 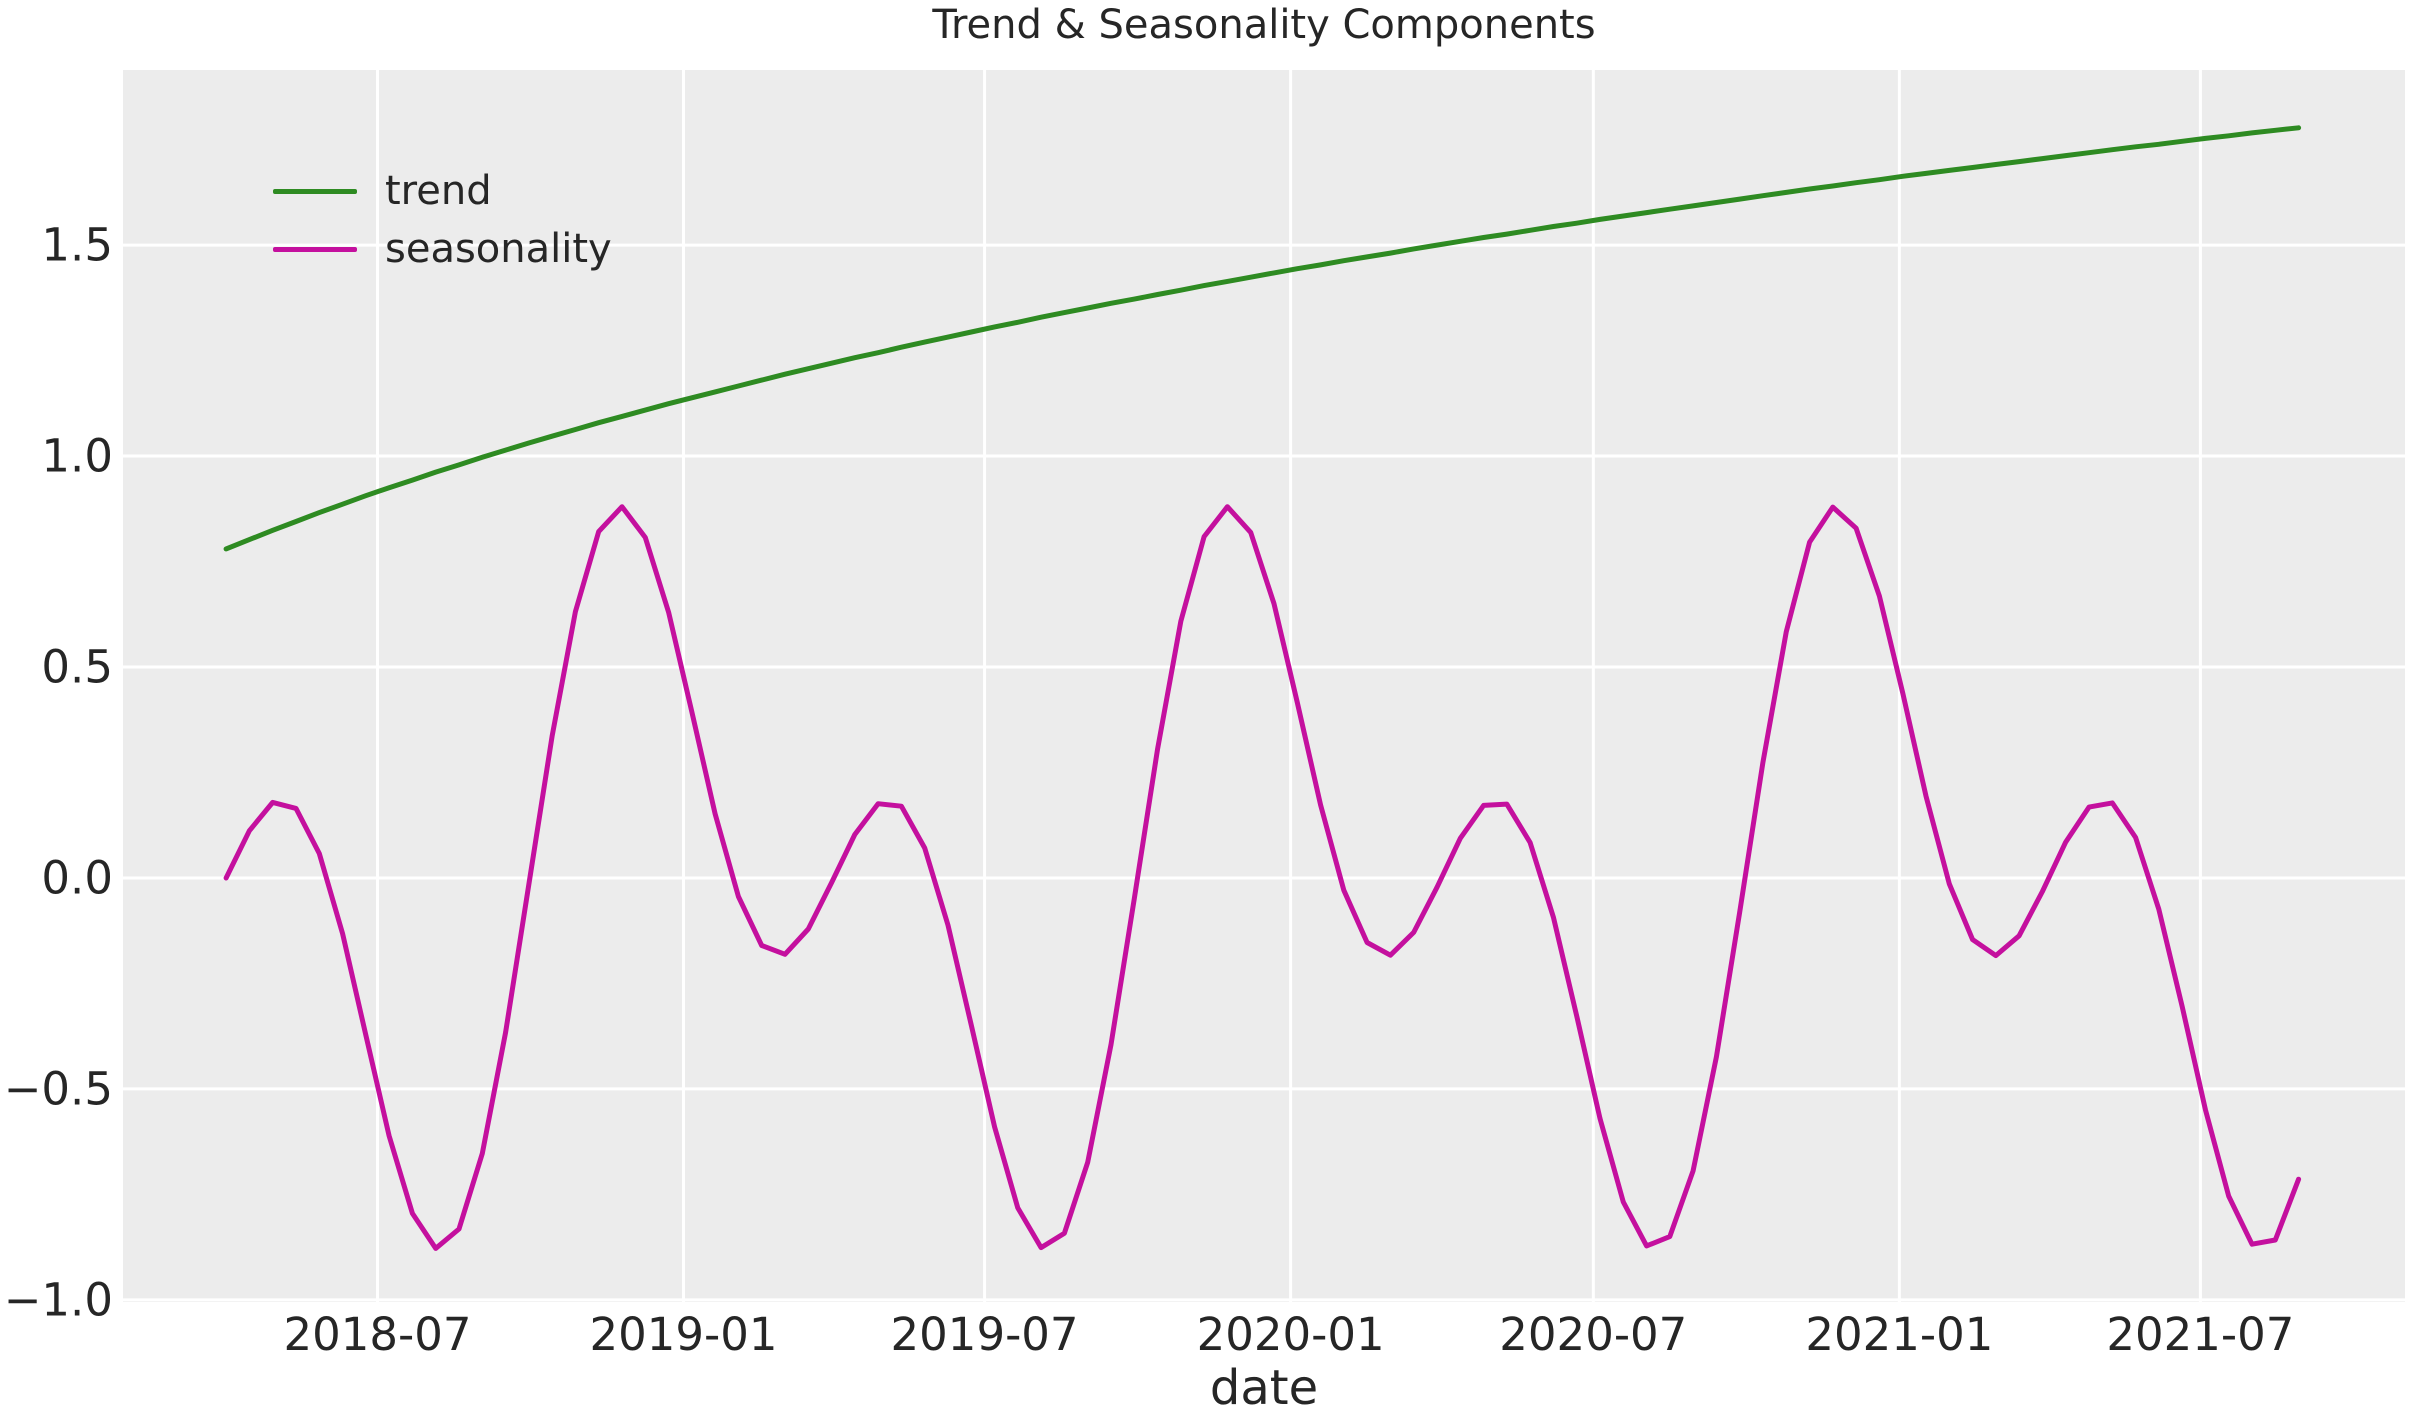 I want to click on legend-item-trend: trend, so click(x=442, y=191).